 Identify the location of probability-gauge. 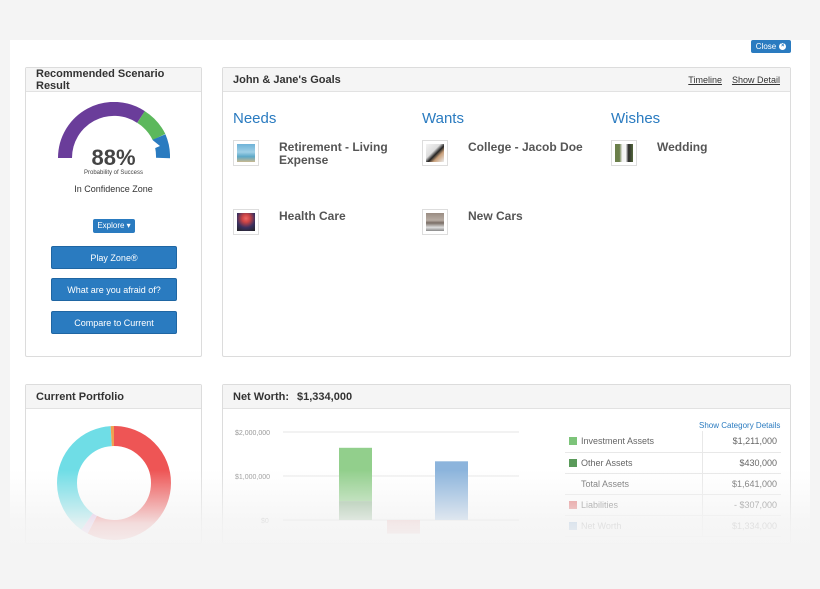
(114, 130).